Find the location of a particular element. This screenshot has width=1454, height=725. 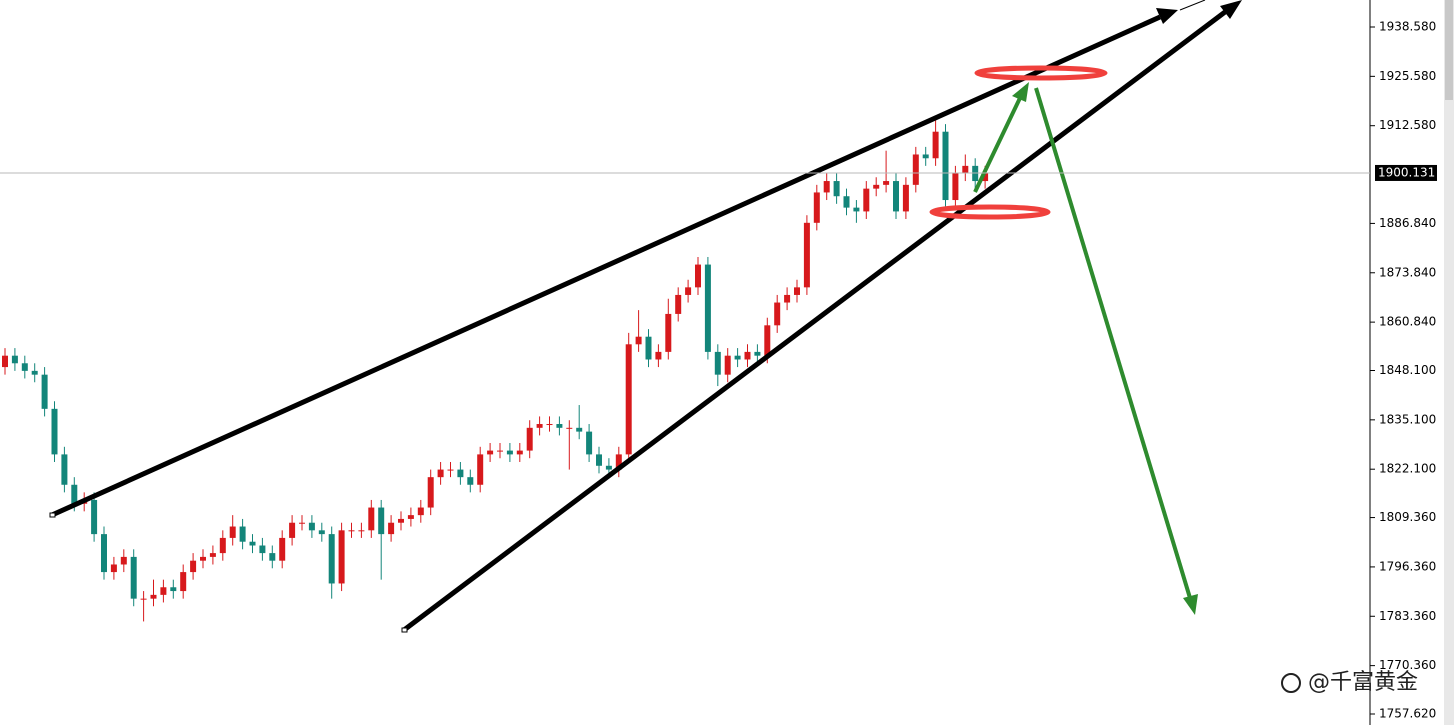

up-arrow is located at coordinates (997, 145).